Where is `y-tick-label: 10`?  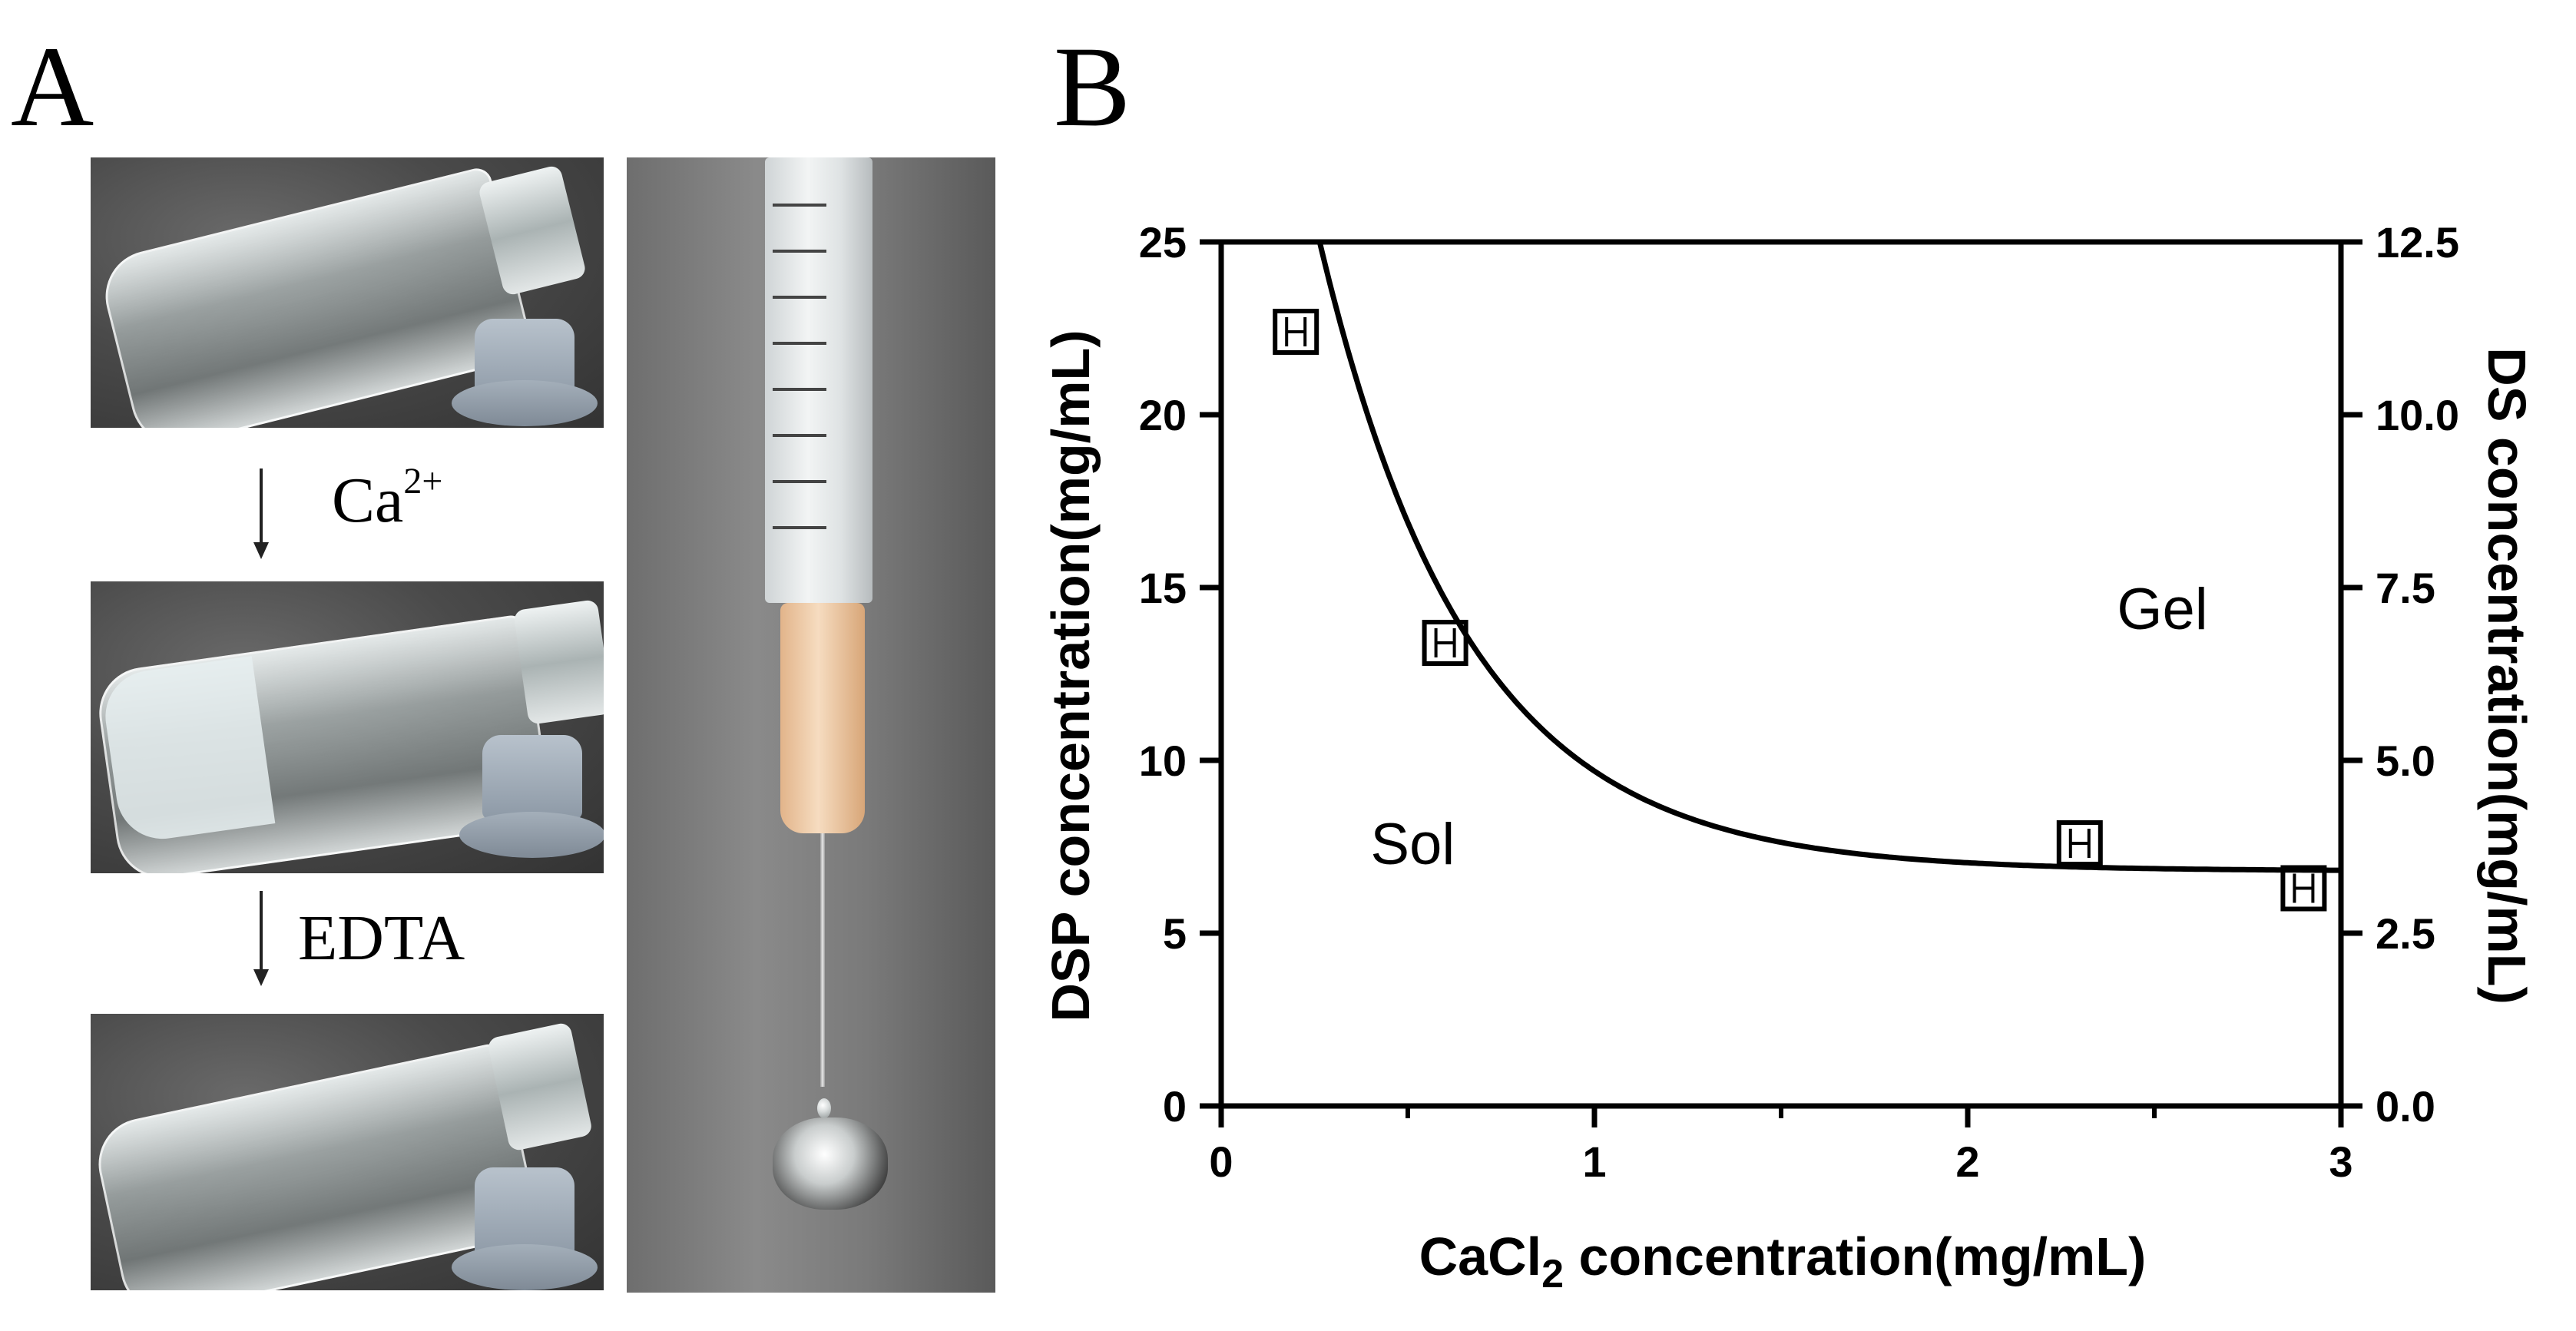
y-tick-label: 10 is located at coordinates (1163, 761).